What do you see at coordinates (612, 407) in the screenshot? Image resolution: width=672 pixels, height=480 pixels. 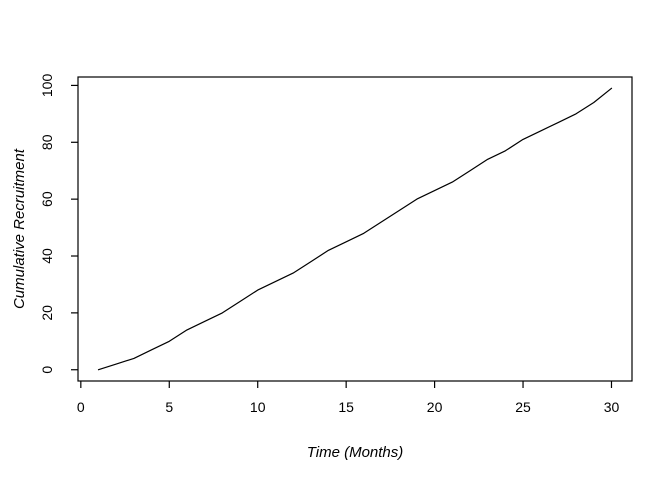 I see `x-tick-label: 30` at bounding box center [612, 407].